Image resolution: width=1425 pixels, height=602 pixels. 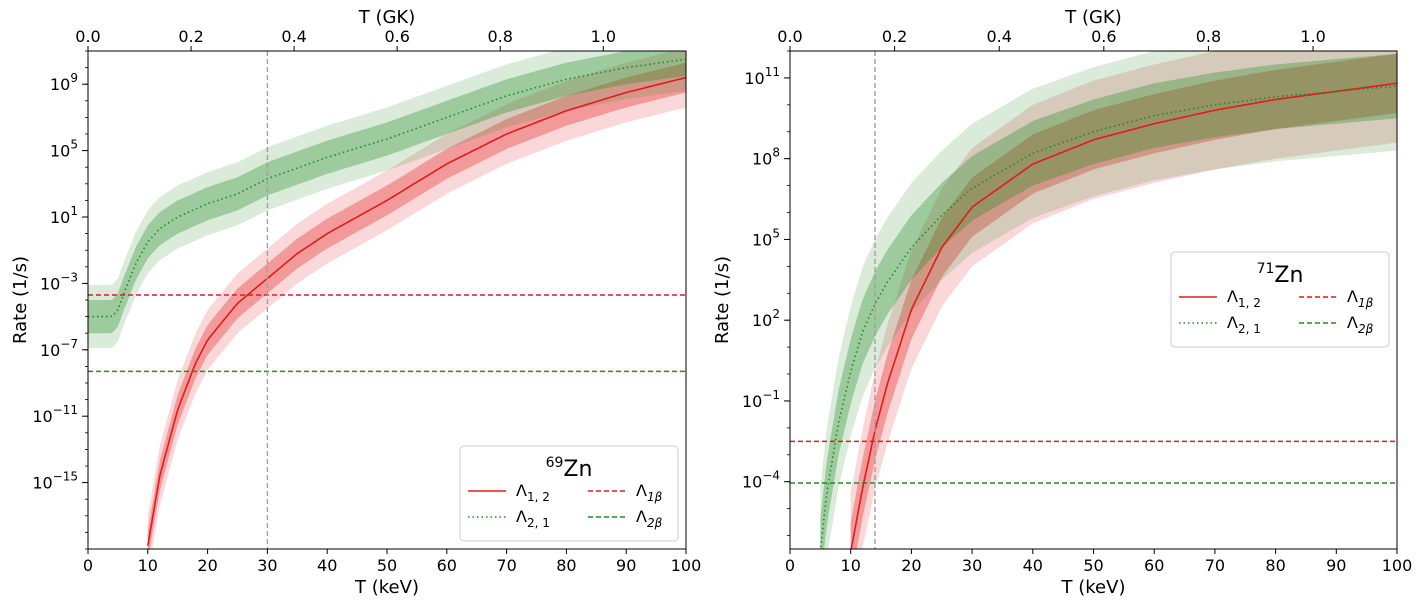 I want to click on y-tick-label: 10⁻¹¹, so click(x=55, y=414).